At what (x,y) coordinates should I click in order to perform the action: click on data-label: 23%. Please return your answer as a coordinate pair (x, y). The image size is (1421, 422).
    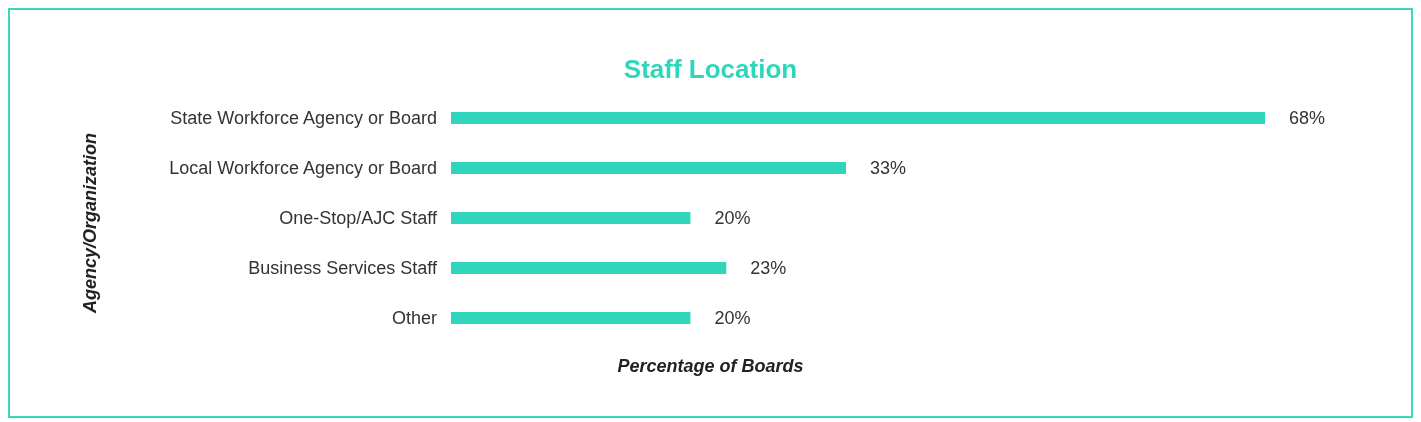
    Looking at the image, I should click on (768, 268).